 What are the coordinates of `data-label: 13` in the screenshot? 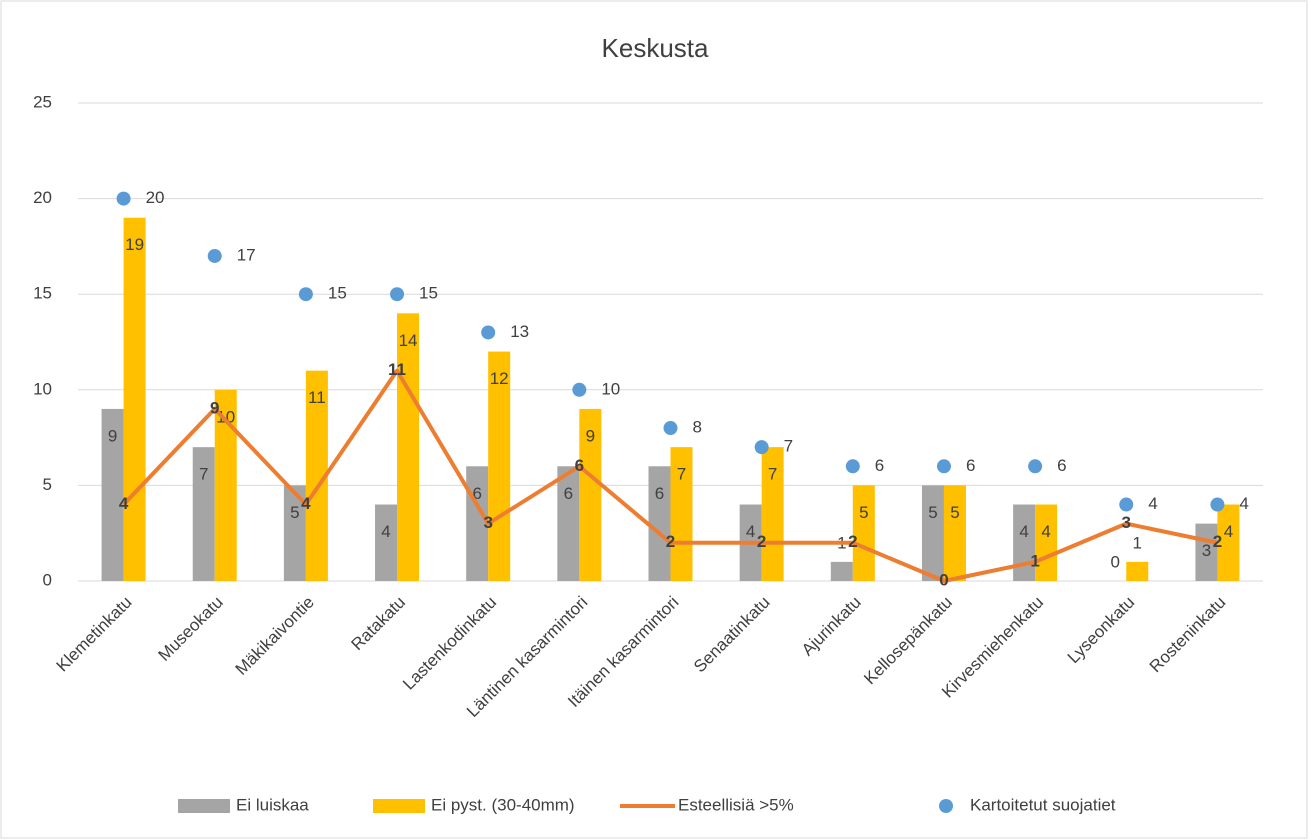 It's located at (519, 331).